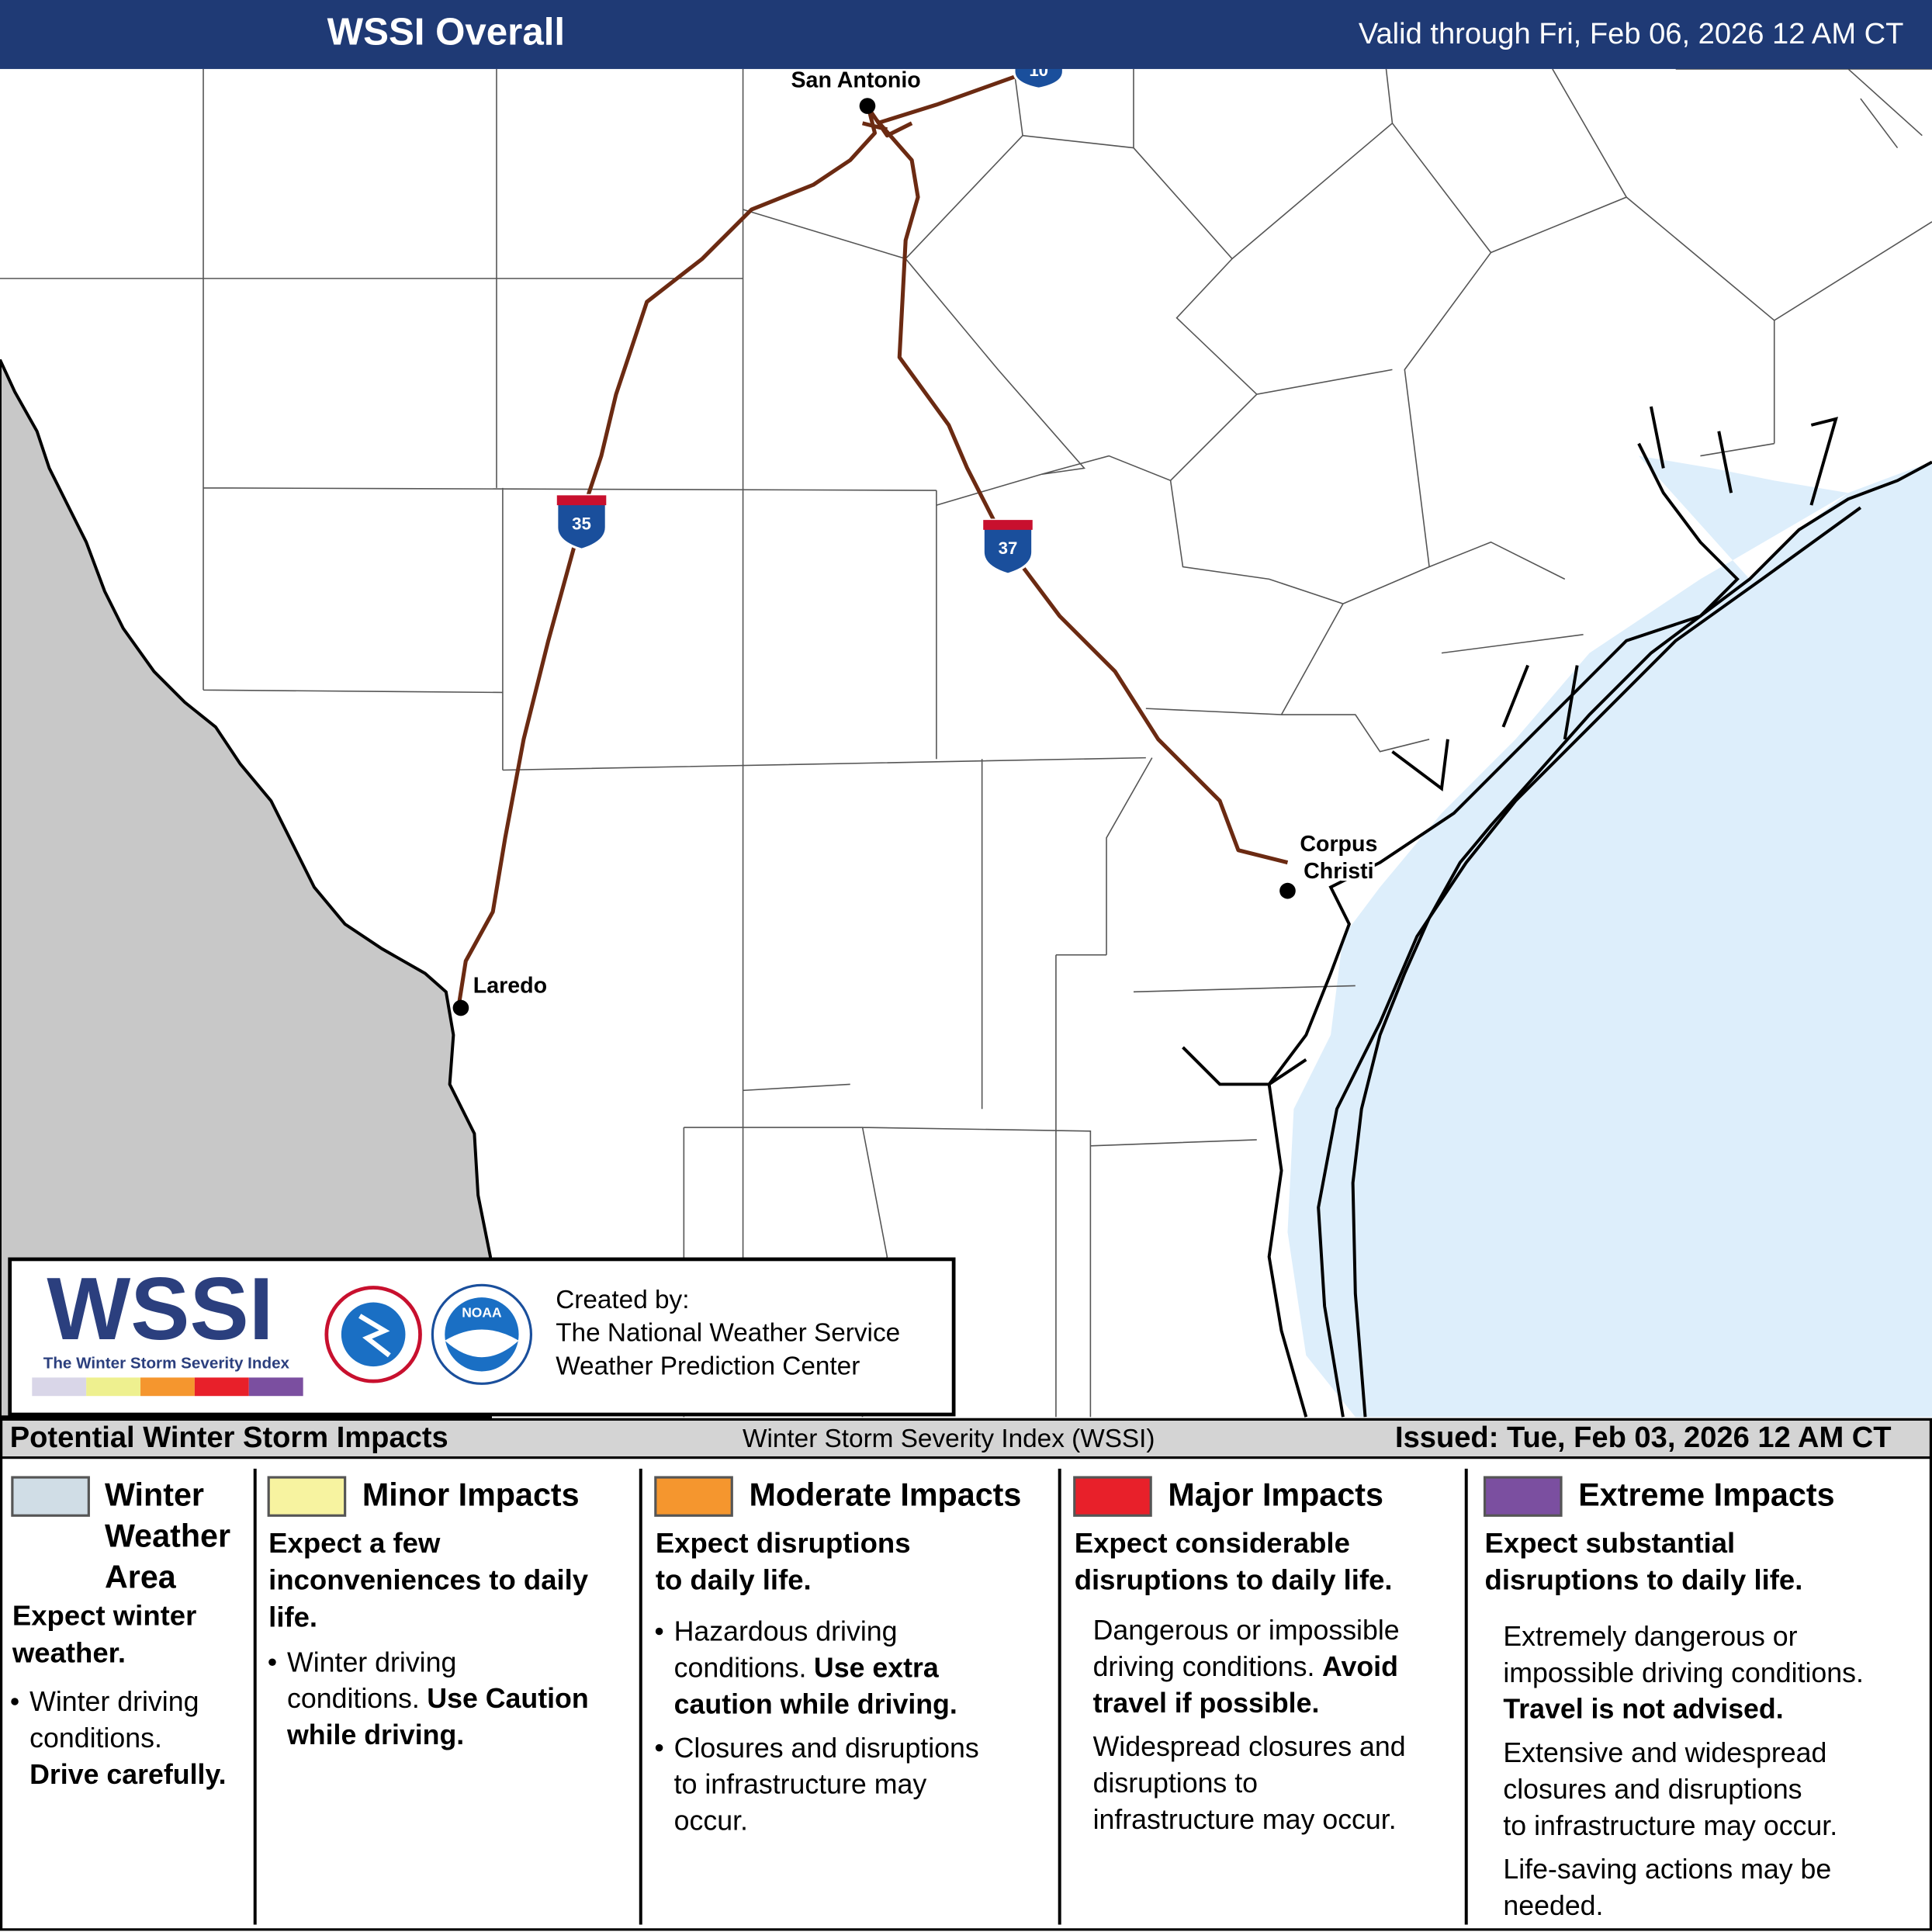 Image resolution: width=1932 pixels, height=1932 pixels. What do you see at coordinates (510, 986) in the screenshot?
I see `city-label: Laredo` at bounding box center [510, 986].